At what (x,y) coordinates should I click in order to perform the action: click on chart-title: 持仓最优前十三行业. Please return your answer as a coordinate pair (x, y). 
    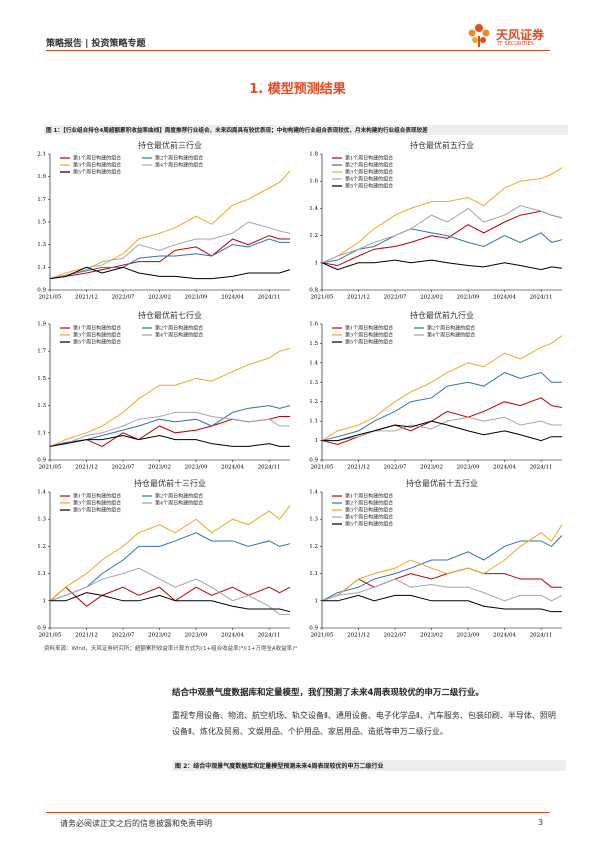
    Looking at the image, I should click on (170, 483).